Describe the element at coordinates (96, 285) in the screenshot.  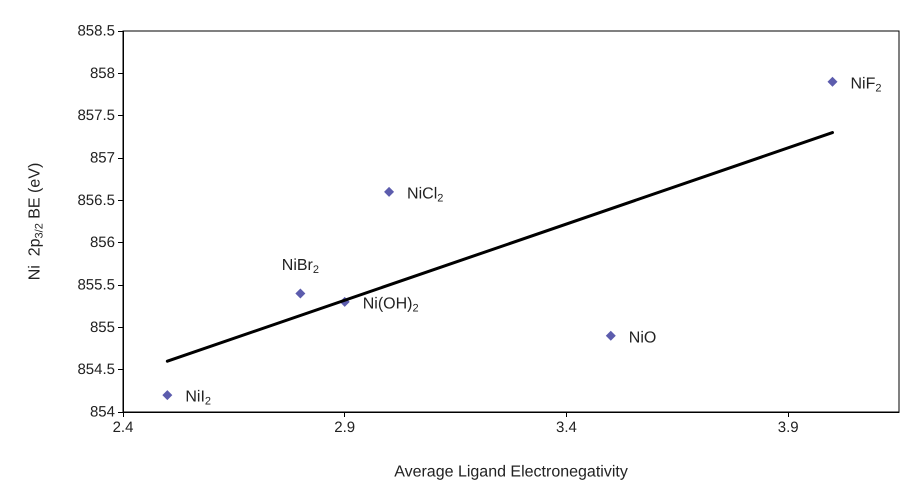
I see `y-tick-label: 855.5` at that location.